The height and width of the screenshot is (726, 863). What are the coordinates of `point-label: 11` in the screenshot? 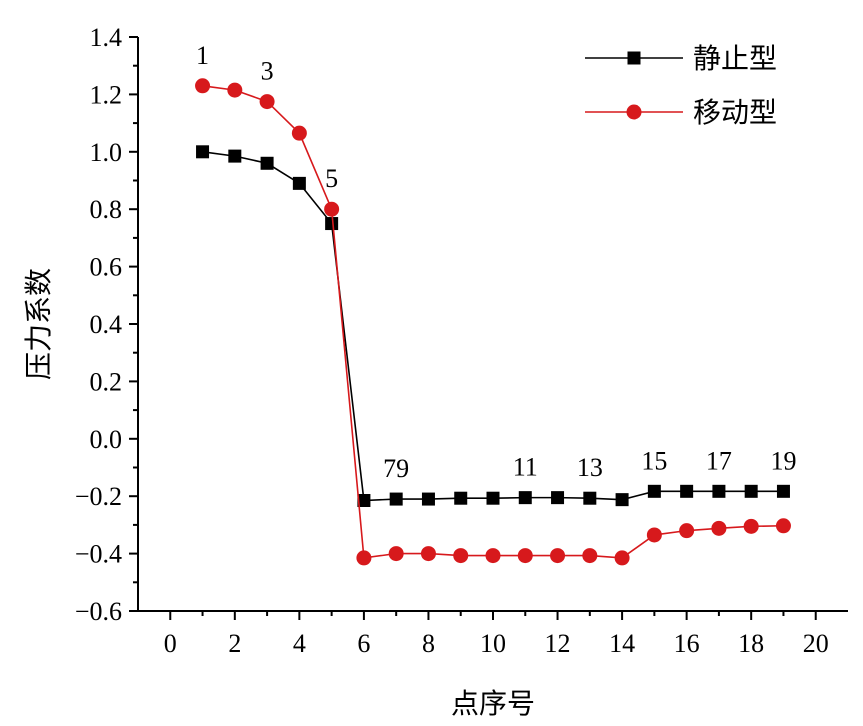 It's located at (525, 467).